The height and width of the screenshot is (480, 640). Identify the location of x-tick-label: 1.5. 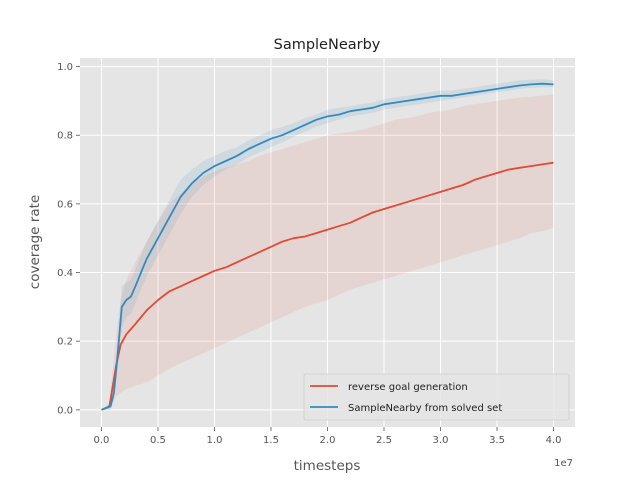
(271, 440).